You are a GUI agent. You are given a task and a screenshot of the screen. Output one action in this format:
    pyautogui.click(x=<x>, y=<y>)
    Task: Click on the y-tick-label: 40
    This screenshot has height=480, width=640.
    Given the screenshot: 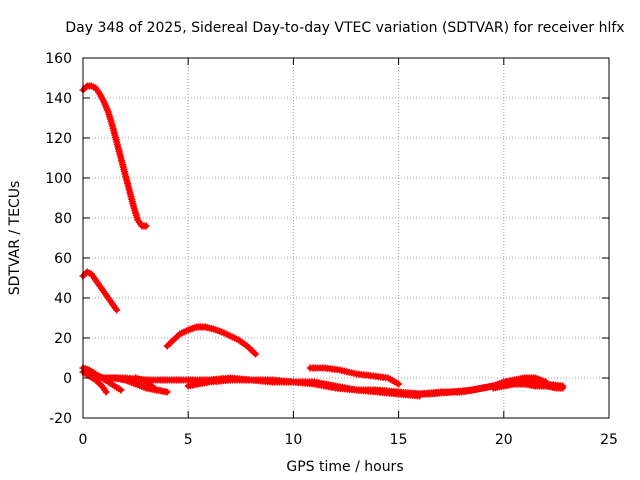 What is the action you would take?
    pyautogui.click(x=63, y=299)
    